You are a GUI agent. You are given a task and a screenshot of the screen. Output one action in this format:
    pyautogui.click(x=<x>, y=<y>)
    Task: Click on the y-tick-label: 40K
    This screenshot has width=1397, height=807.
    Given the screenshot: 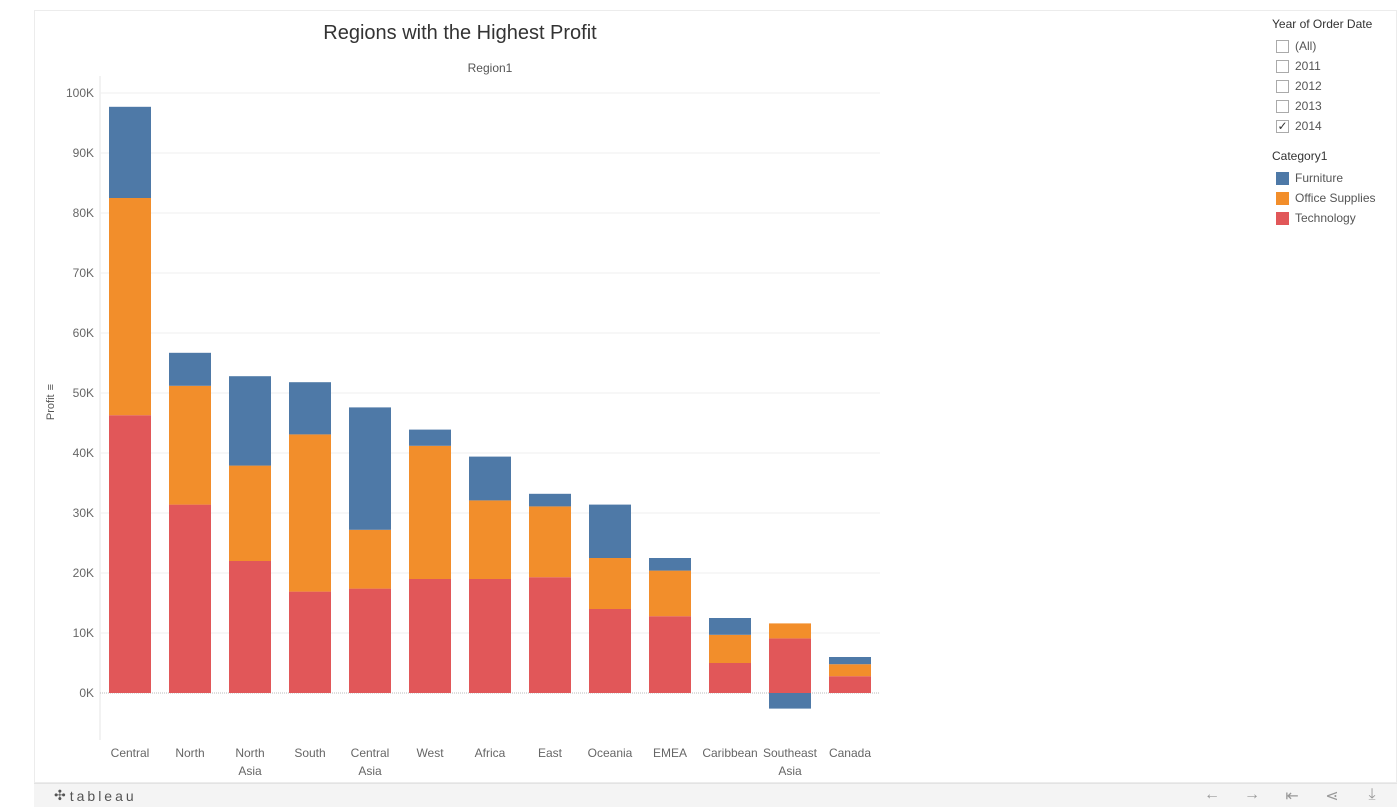 What is the action you would take?
    pyautogui.click(x=83, y=453)
    